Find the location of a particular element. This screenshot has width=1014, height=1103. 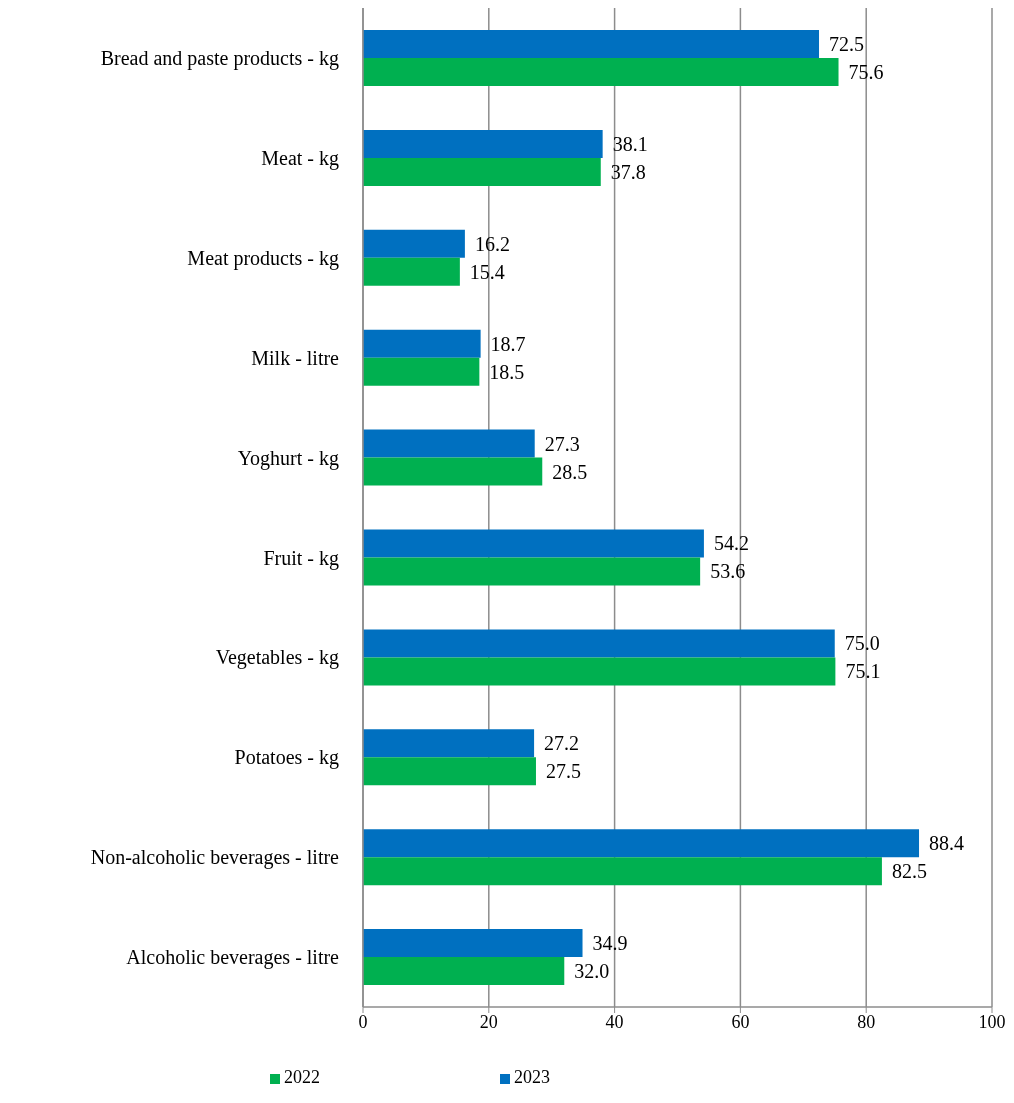

data-label: 27.5 is located at coordinates (563, 771).